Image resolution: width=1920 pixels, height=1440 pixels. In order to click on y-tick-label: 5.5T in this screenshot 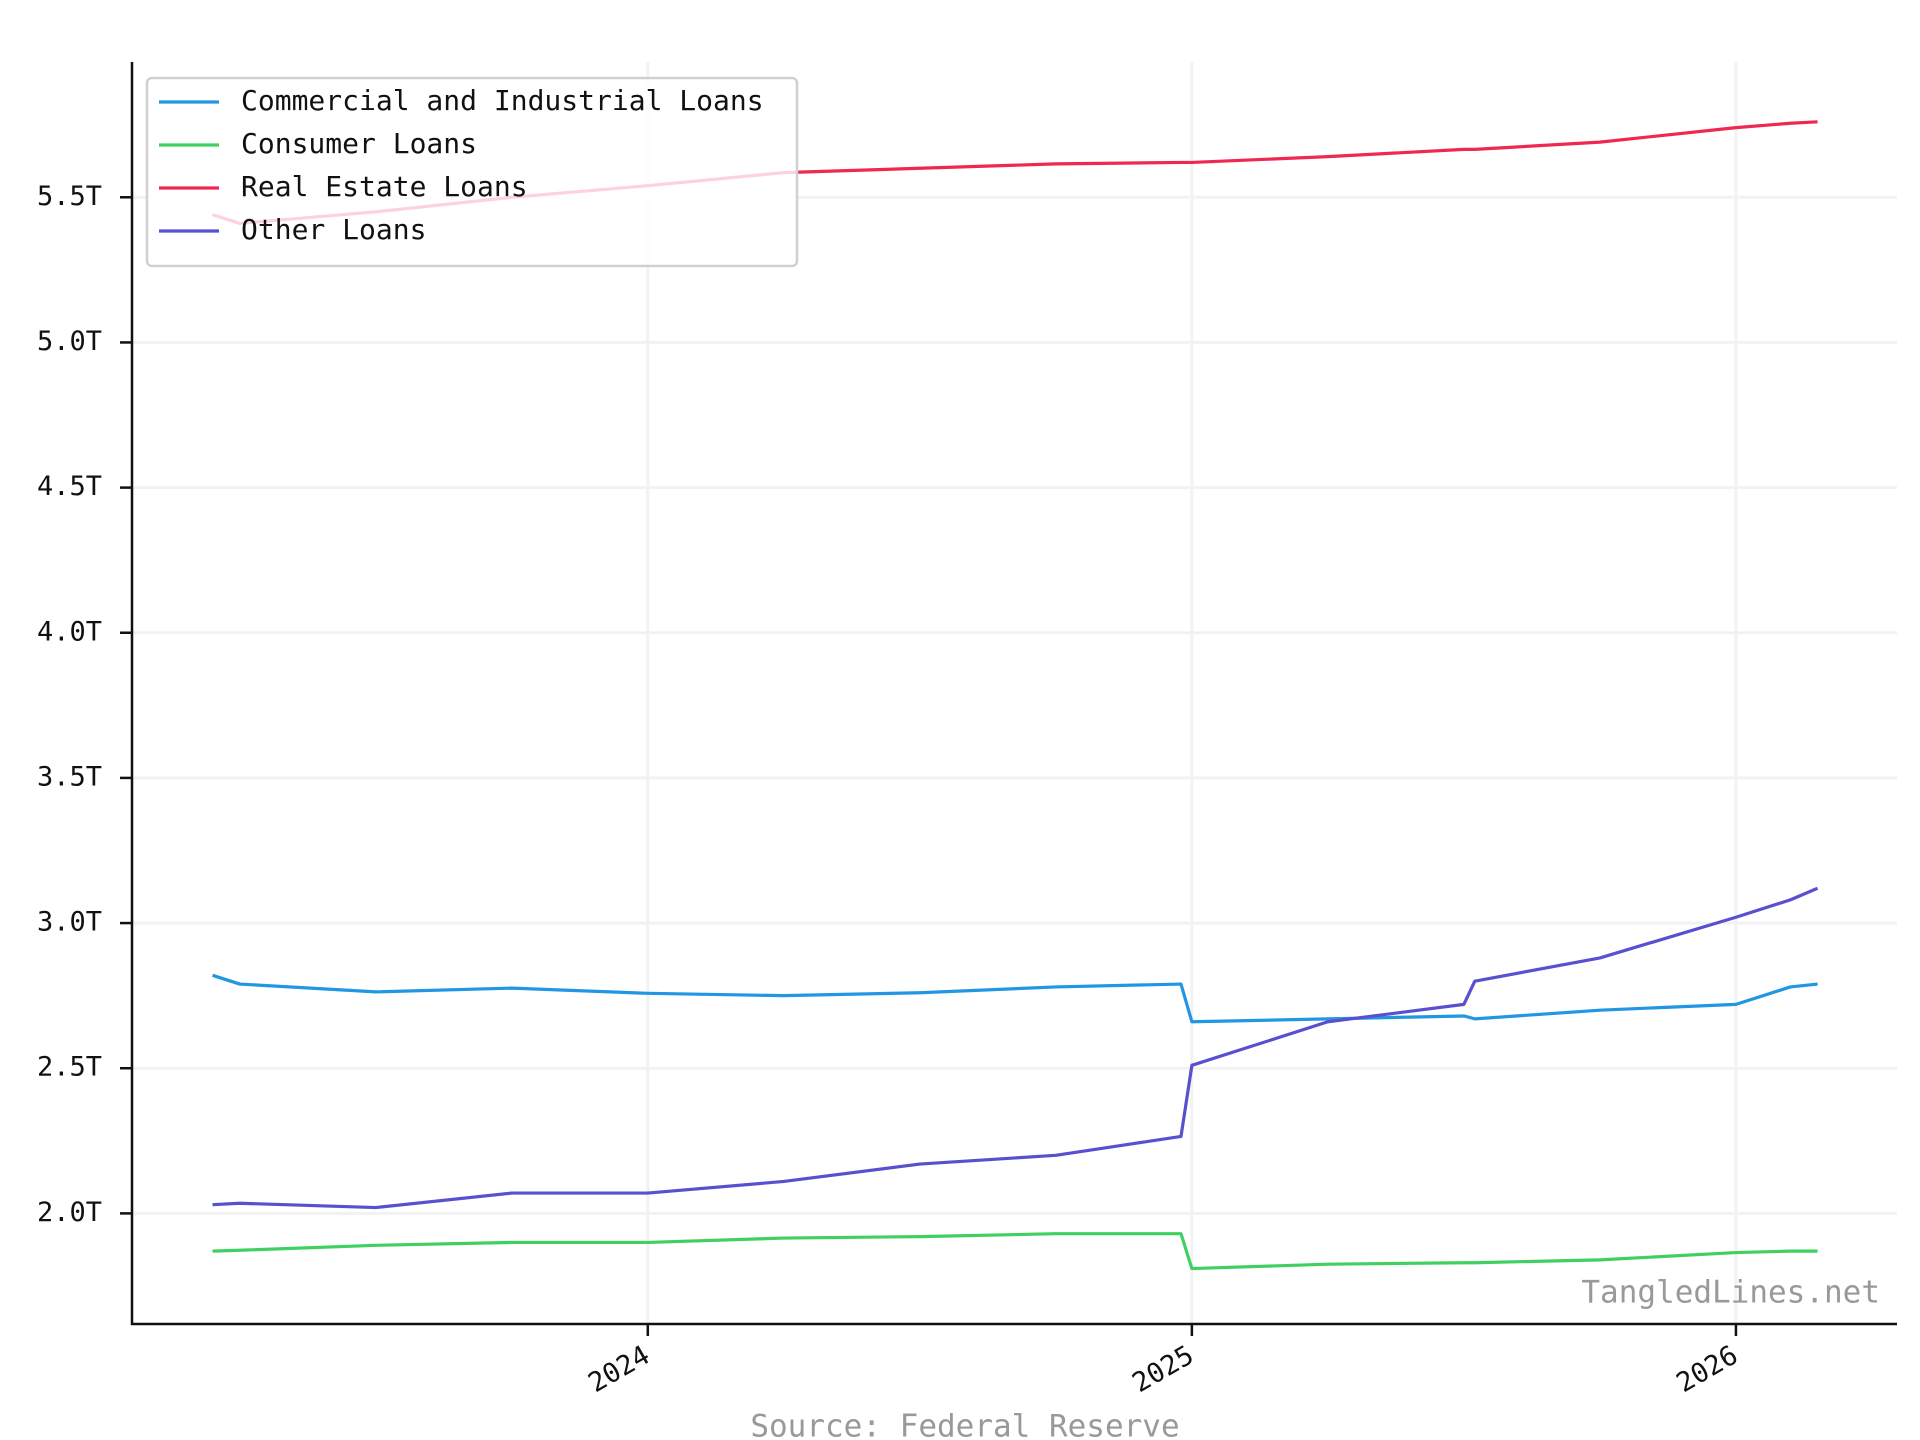, I will do `click(69, 196)`.